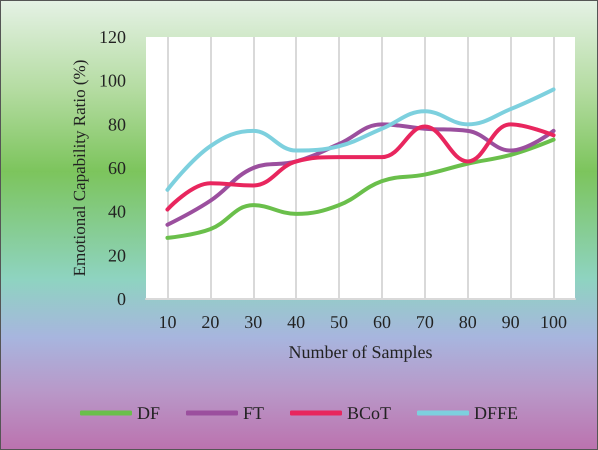 The height and width of the screenshot is (450, 598). What do you see at coordinates (112, 80) in the screenshot?
I see `y-tick-label: 100` at bounding box center [112, 80].